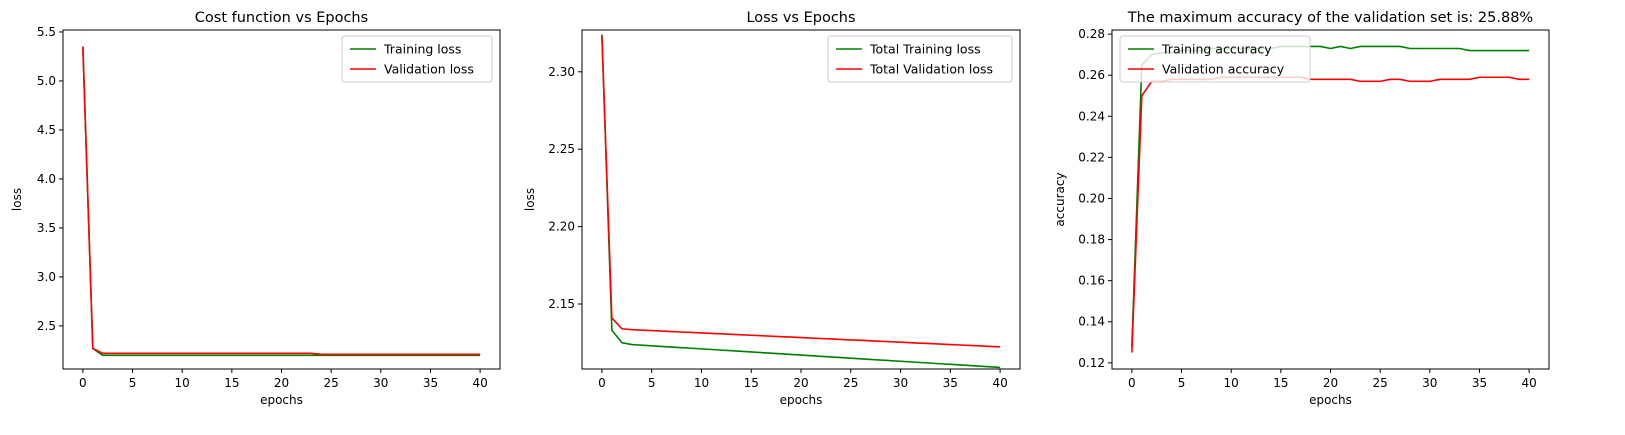 Image resolution: width=1625 pixels, height=435 pixels. I want to click on chart-title: Loss vs Epochs, so click(800, 18).